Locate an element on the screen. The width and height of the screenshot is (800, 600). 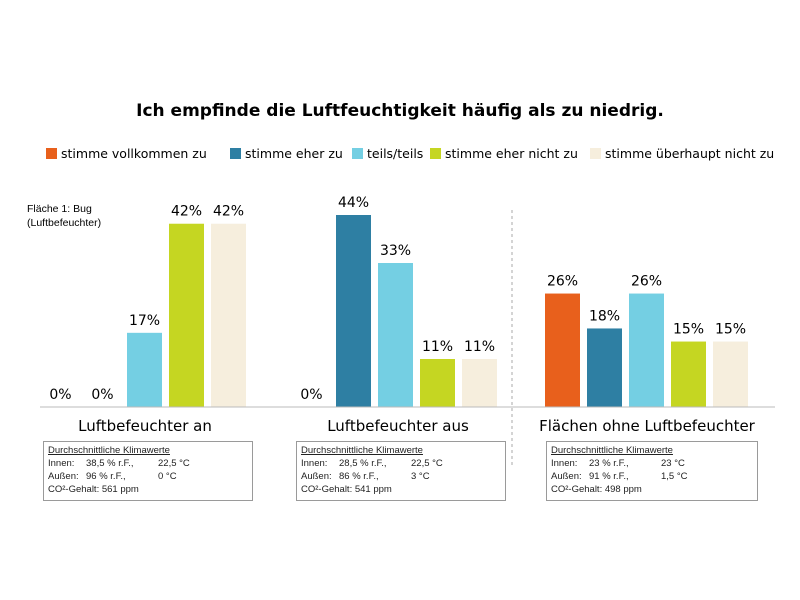
humidity-value: 91 % r.F., is located at coordinates (609, 476).